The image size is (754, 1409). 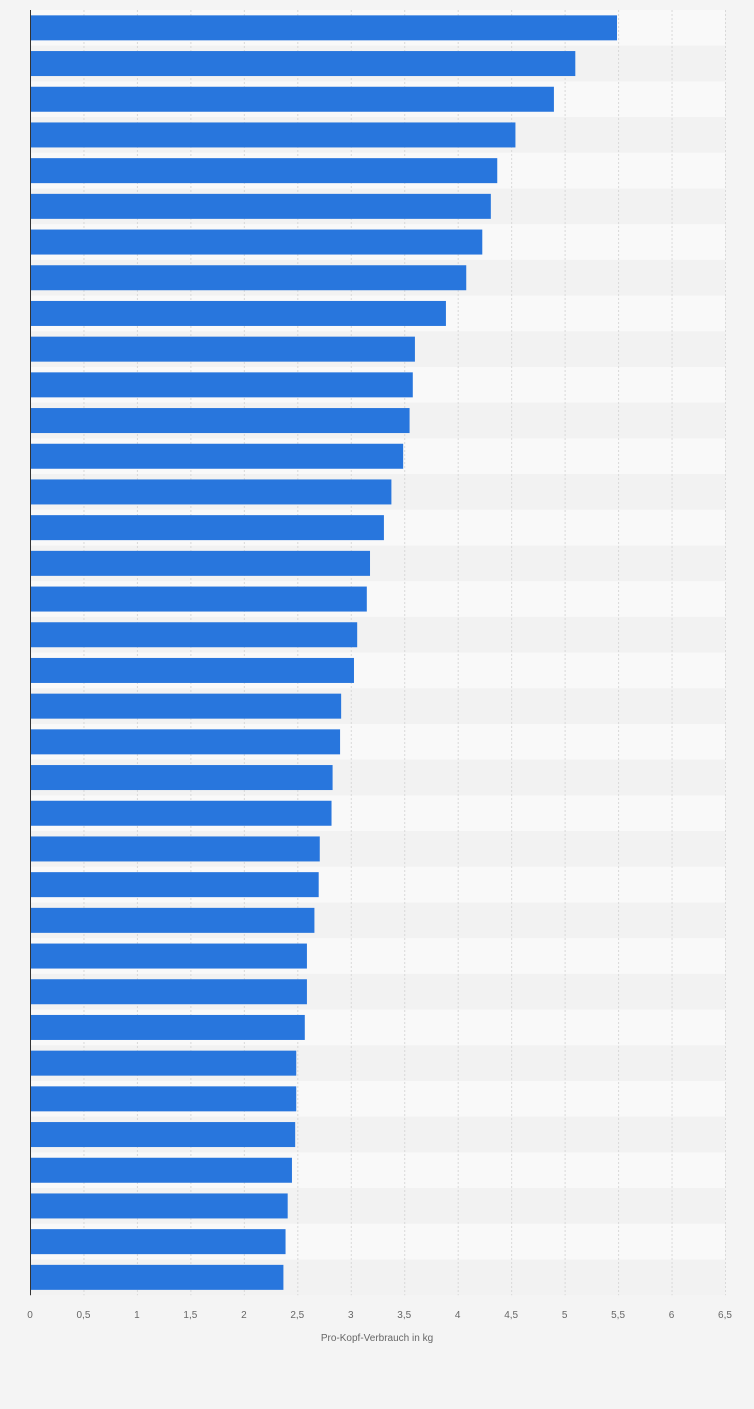 What do you see at coordinates (672, 1315) in the screenshot?
I see `x-tick-label: 6` at bounding box center [672, 1315].